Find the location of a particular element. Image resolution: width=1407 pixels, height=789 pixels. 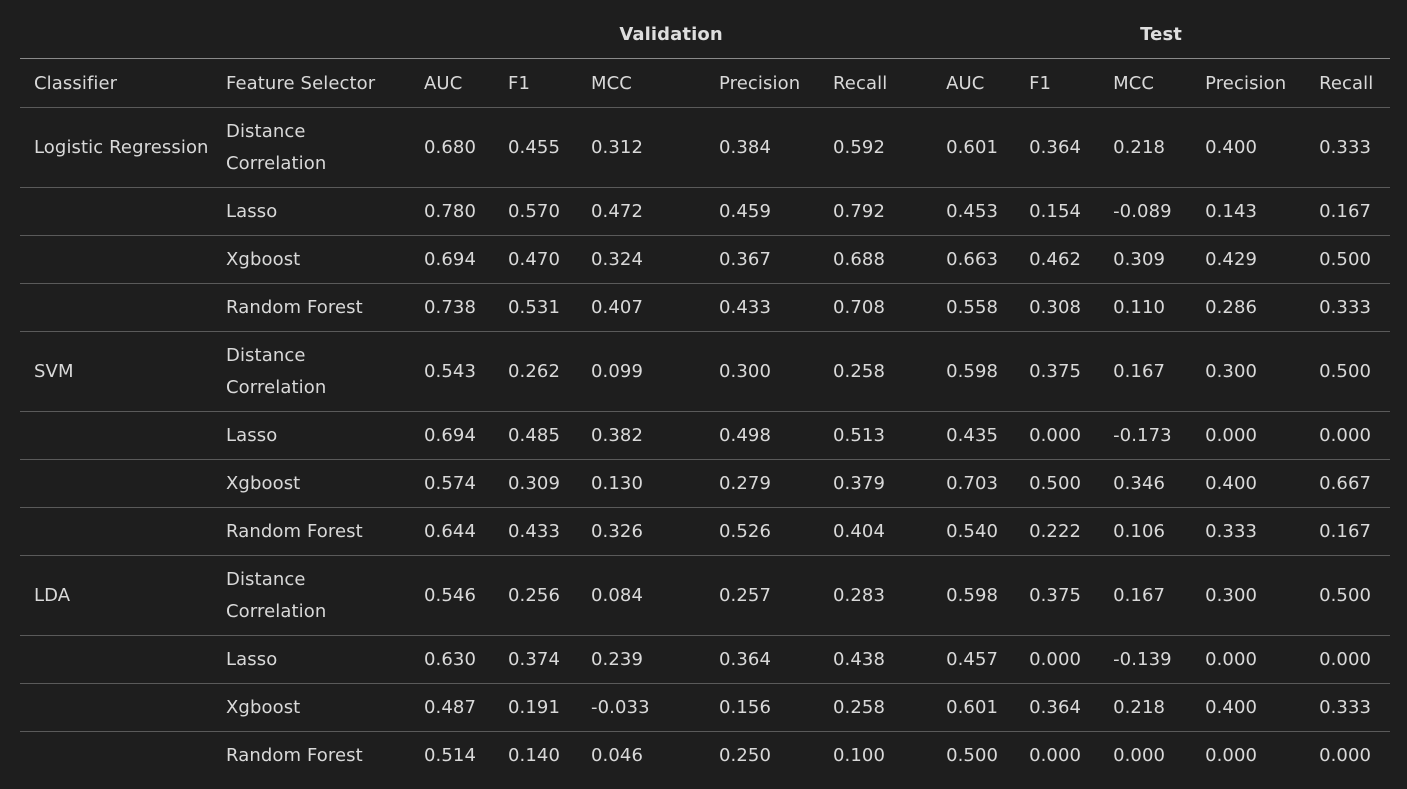

group-header-validation: Validation is located at coordinates (671, 34).